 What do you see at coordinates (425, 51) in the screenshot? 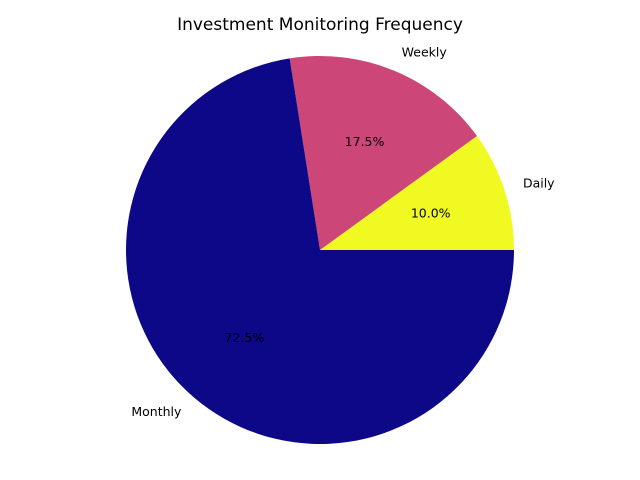
I see `slice-label-weekly: Weekly` at bounding box center [425, 51].